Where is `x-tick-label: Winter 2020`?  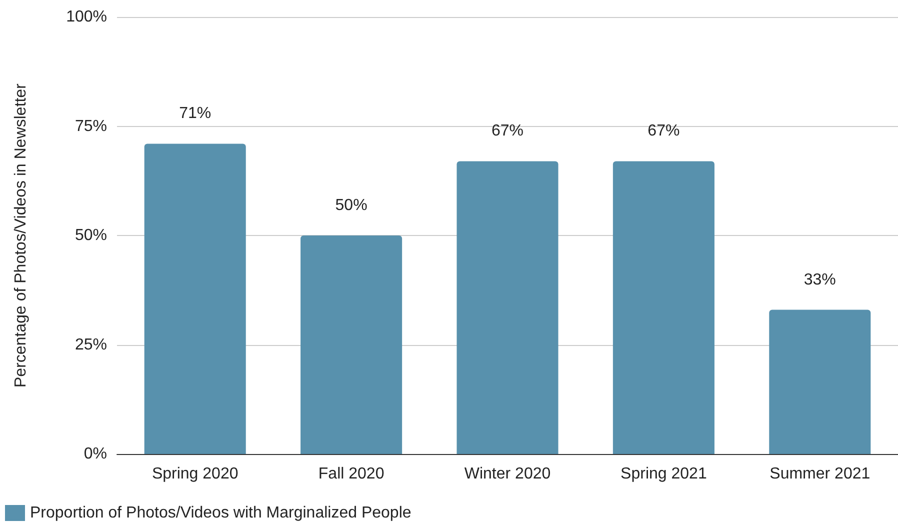 x-tick-label: Winter 2020 is located at coordinates (507, 474).